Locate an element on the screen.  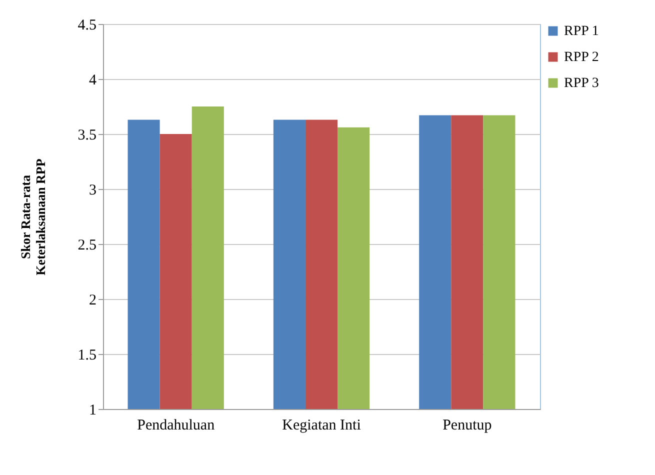
y-tick-label: 4.5 is located at coordinates (87, 26).